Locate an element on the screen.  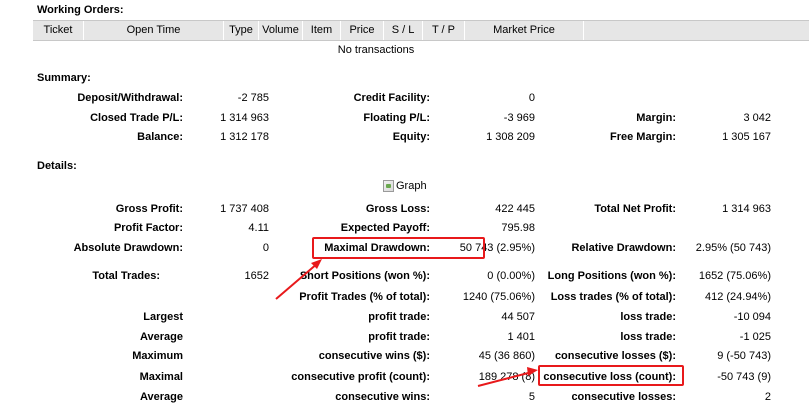
consecutive-wins-value: 45 (36 860) is located at coordinates (506, 356).